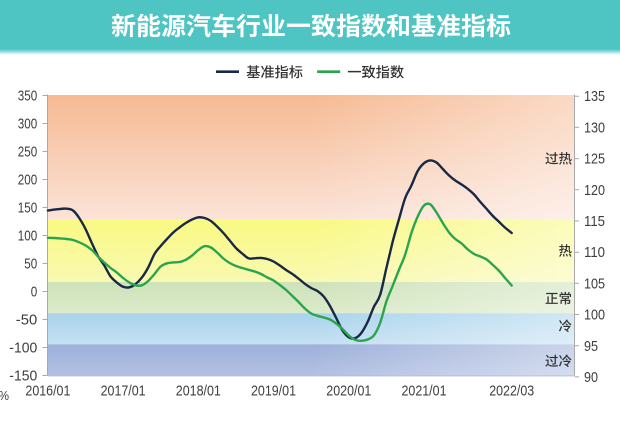  What do you see at coordinates (348, 390) in the screenshot?
I see `svg-text: 2020/01` at bounding box center [348, 390].